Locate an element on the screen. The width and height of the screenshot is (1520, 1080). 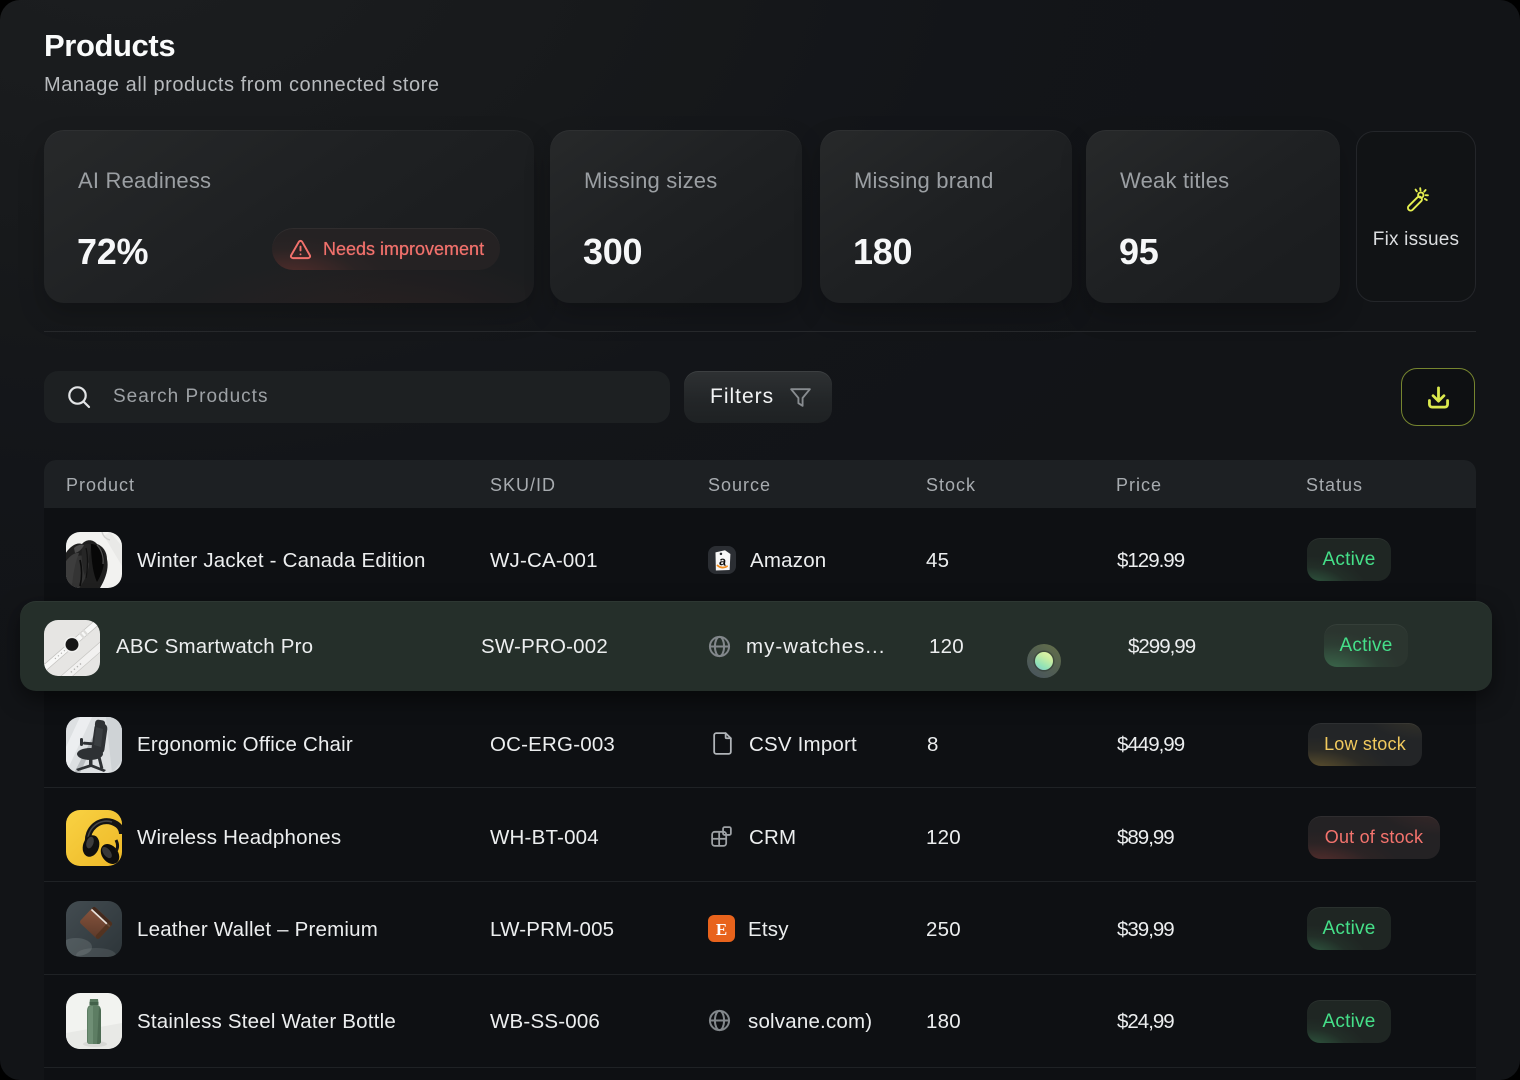
svg-text: E is located at coordinates (721, 929).